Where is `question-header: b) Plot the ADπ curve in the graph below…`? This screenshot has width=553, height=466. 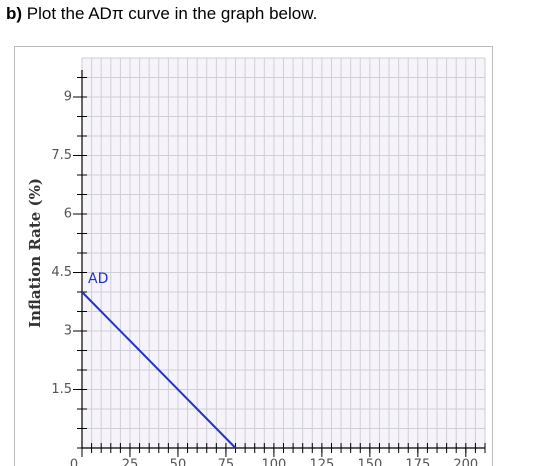 question-header: b) Plot the ADπ curve in the graph below… is located at coordinates (161, 14).